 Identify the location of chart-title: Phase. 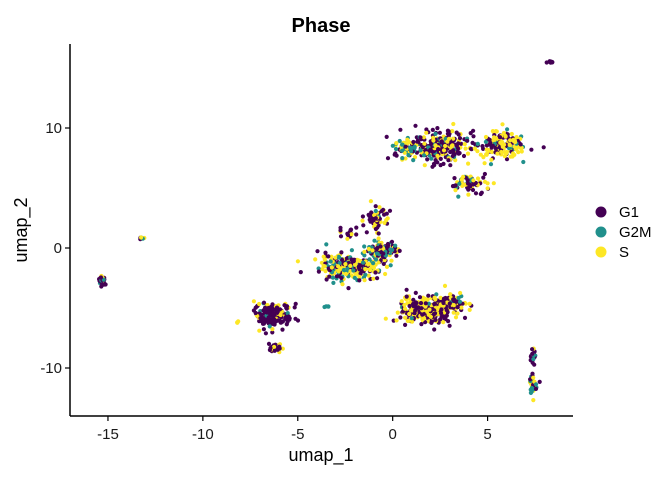
(321, 26).